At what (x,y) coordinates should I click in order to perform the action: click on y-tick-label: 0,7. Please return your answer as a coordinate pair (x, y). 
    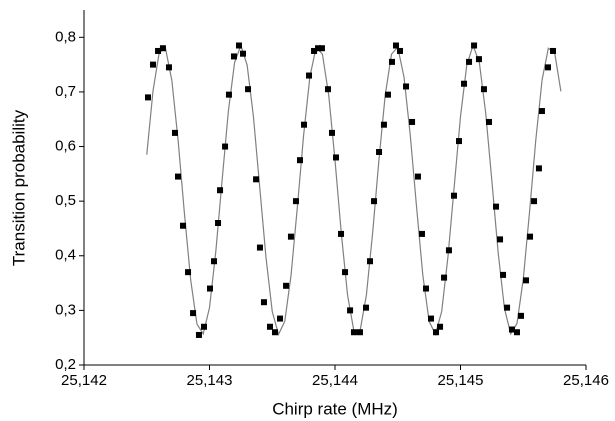
    Looking at the image, I should click on (65, 91).